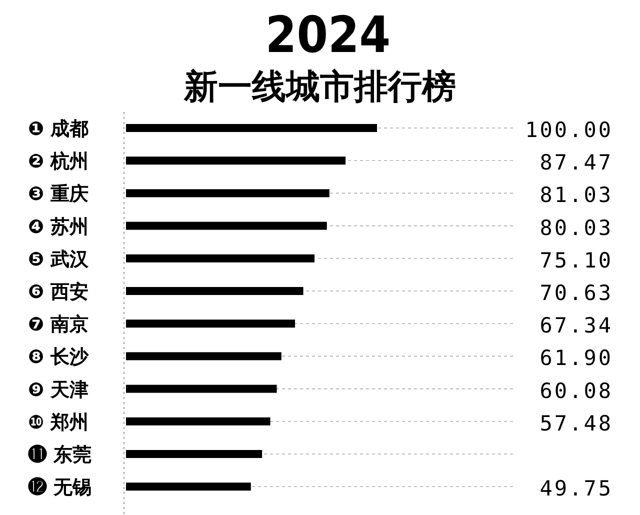 The image size is (640, 515). Describe the element at coordinates (576, 326) in the screenshot. I see `data-label: 67.34` at that location.